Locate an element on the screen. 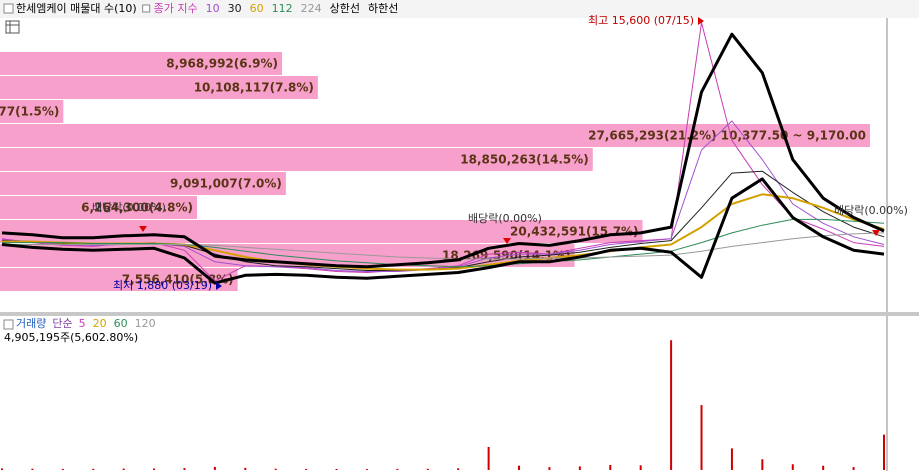  profile-label: 20,432,591(15.7%) is located at coordinates (574, 232).